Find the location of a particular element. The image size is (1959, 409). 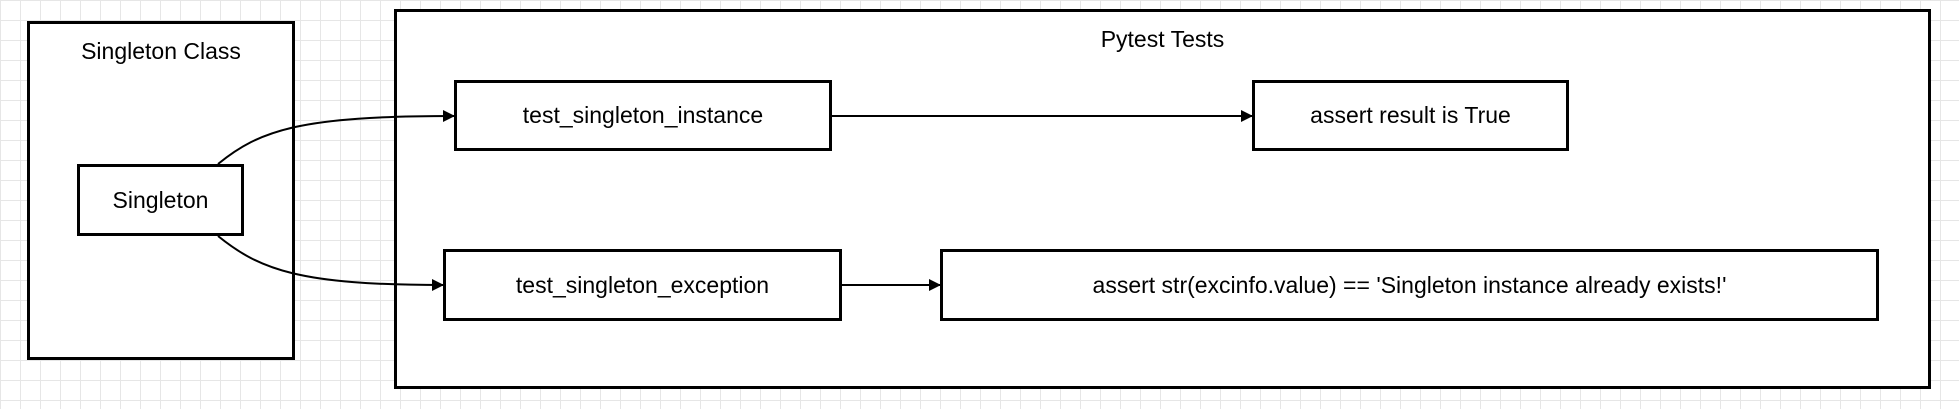

assert-result-true-node: assert result is True is located at coordinates (1410, 115).